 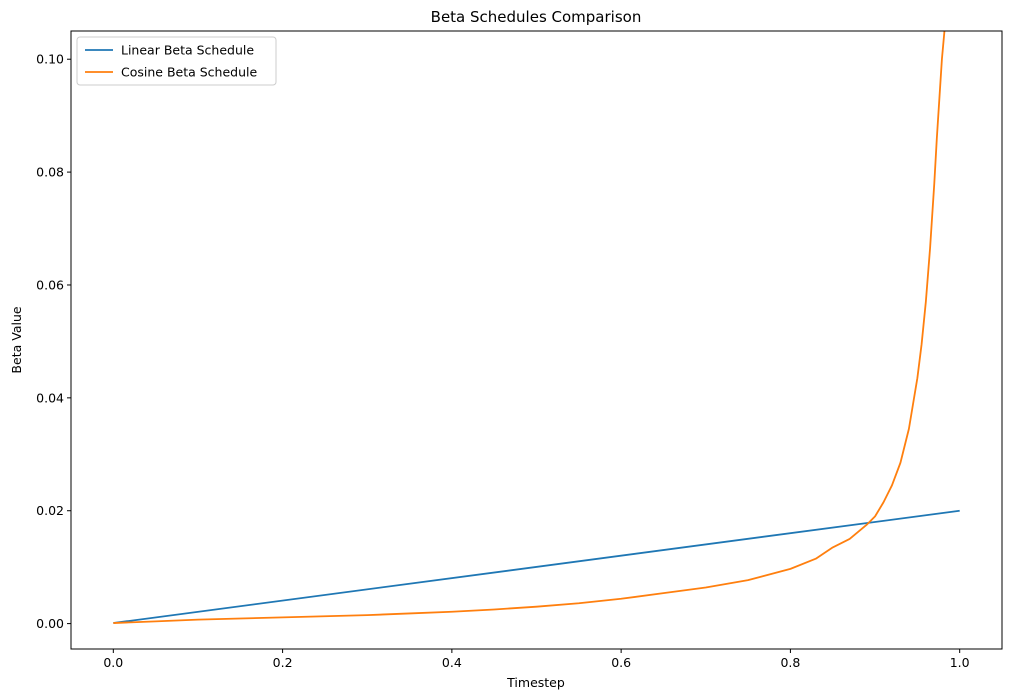 I want to click on y-tick-label: 0.08, so click(x=50, y=172).